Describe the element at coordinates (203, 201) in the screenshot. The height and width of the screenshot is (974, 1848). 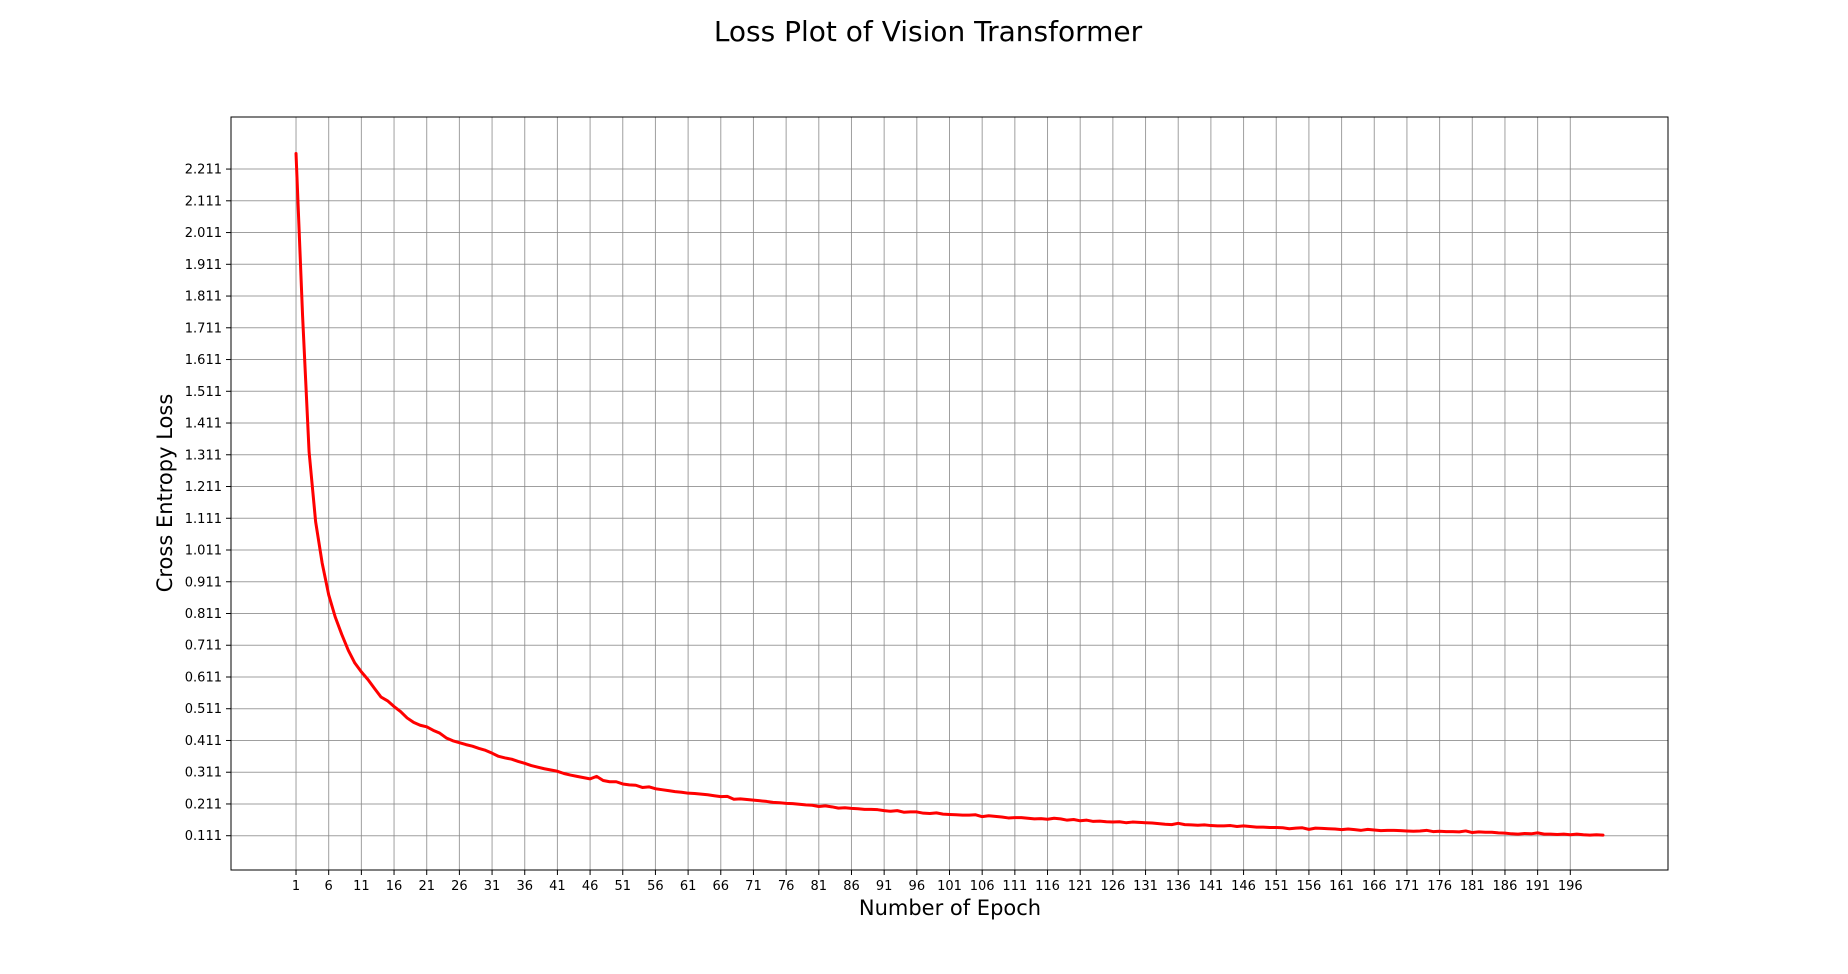
I see `y-tick-label: 2.111` at that location.